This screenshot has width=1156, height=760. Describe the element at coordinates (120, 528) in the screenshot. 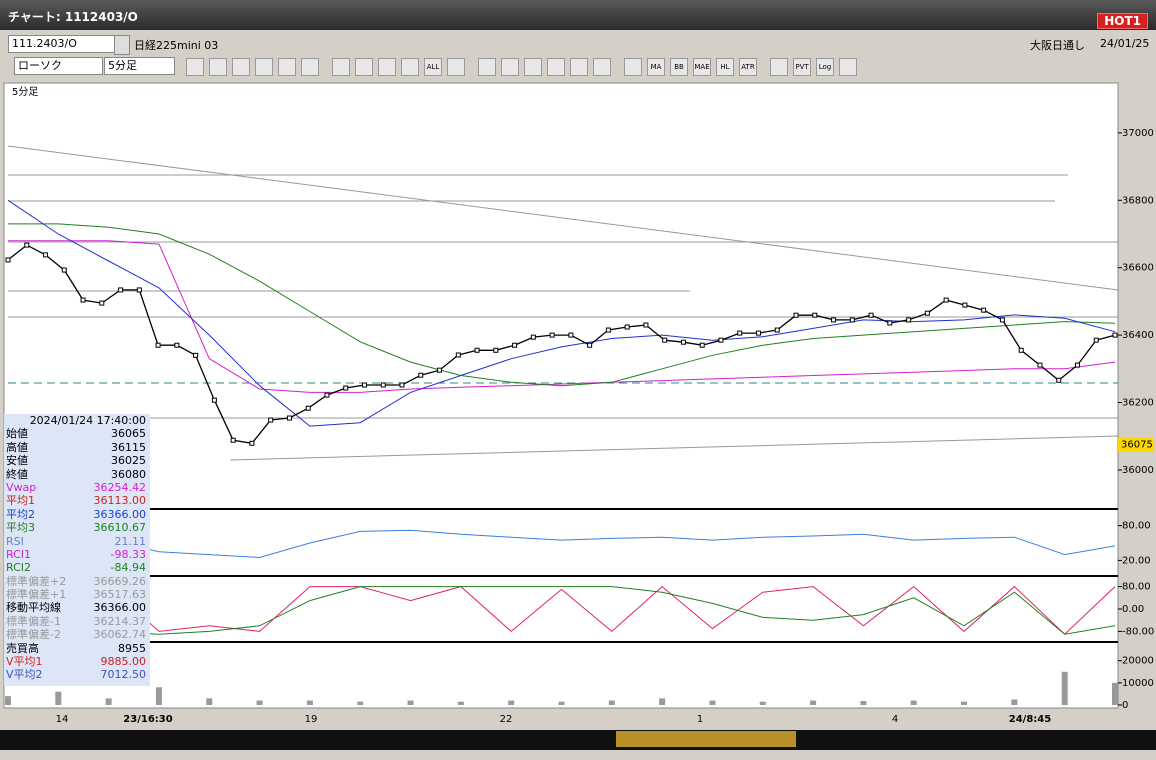

I see `info-value: 36610.67` at that location.